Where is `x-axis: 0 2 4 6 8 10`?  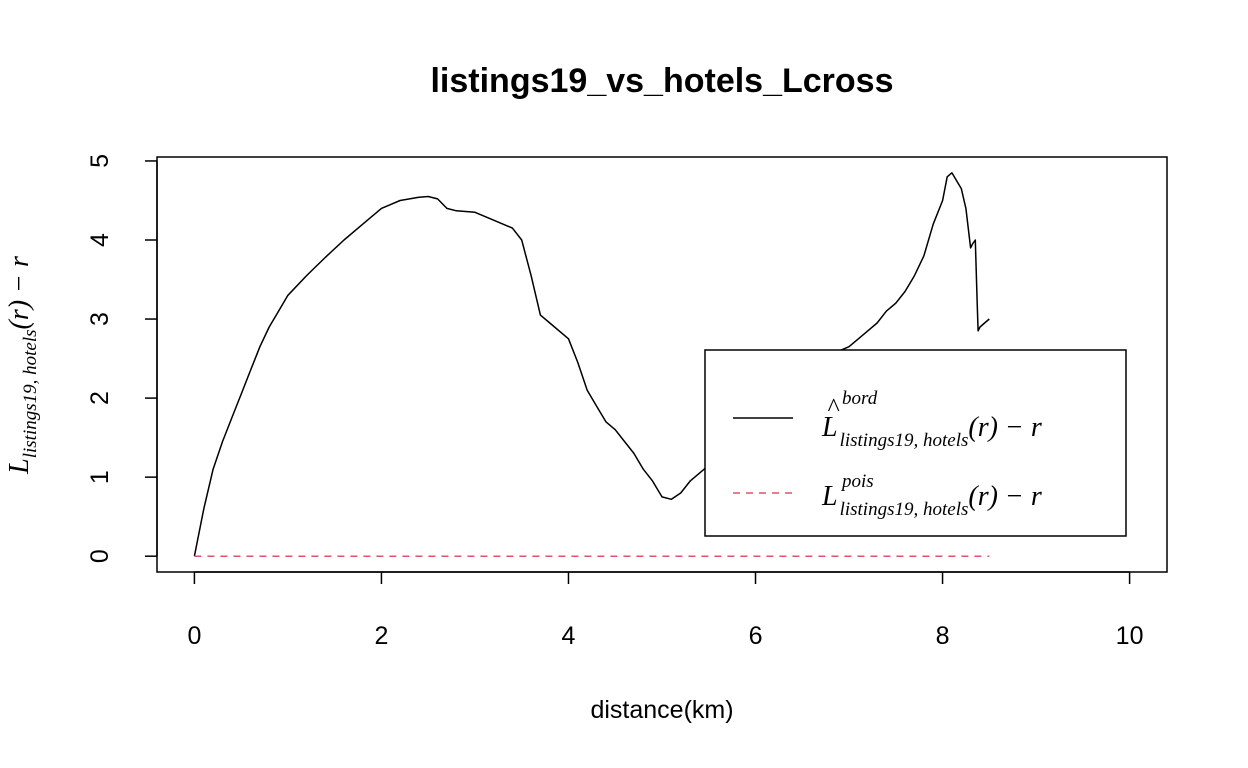 x-axis: 0 2 4 6 8 10 is located at coordinates (665, 610).